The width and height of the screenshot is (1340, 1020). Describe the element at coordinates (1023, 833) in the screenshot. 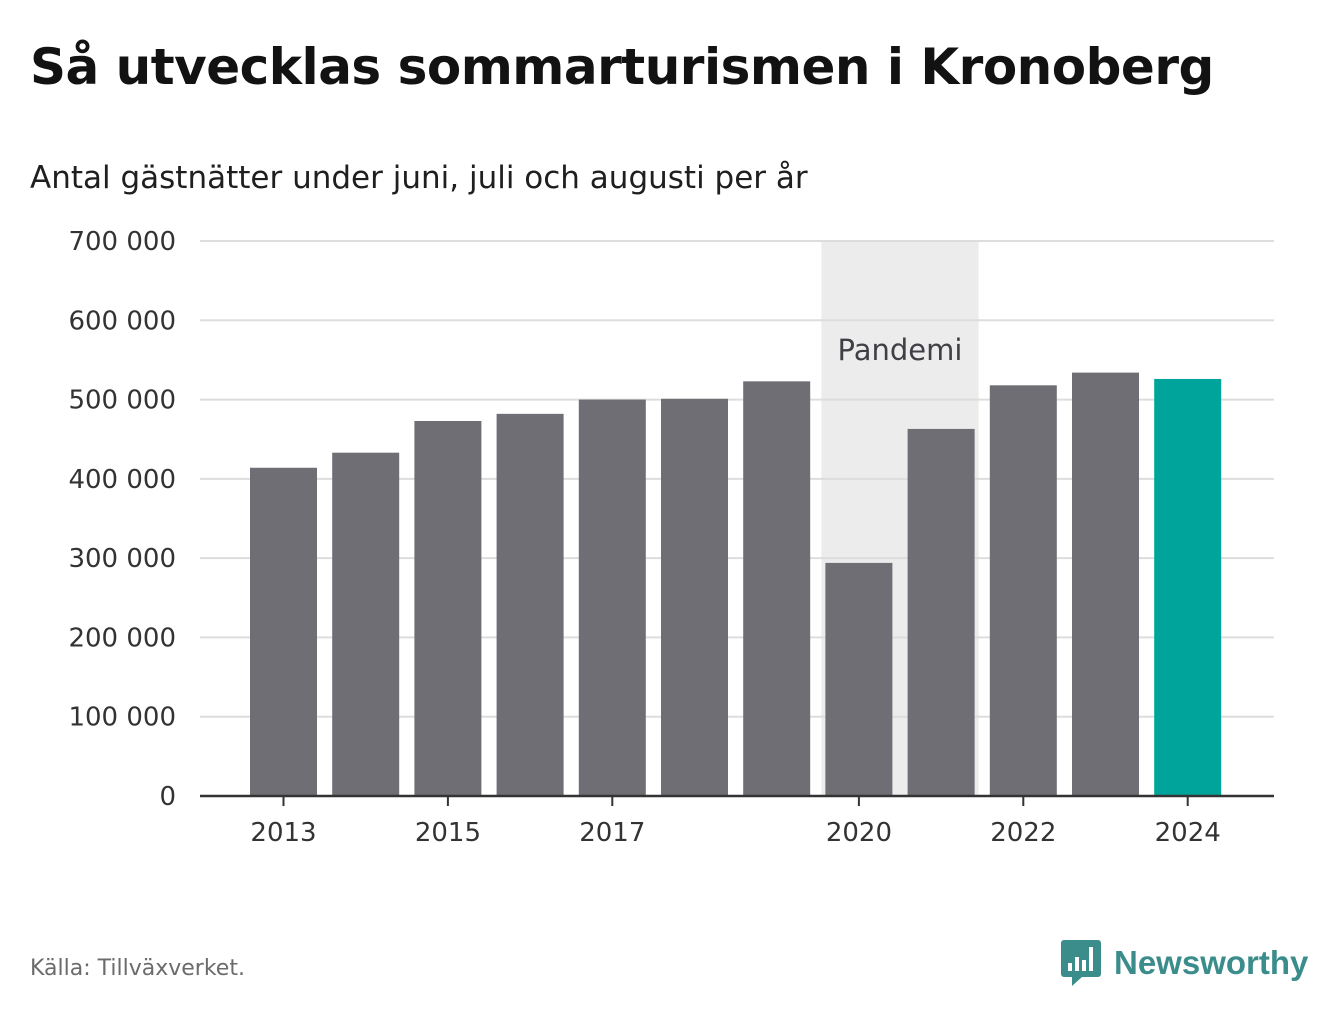

I see `x-tick-label: 2022` at that location.